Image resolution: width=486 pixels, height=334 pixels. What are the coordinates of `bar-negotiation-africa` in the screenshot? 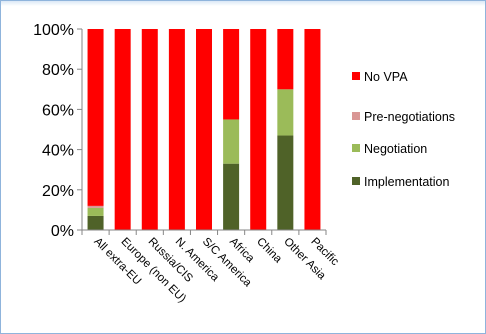 It's located at (231, 141).